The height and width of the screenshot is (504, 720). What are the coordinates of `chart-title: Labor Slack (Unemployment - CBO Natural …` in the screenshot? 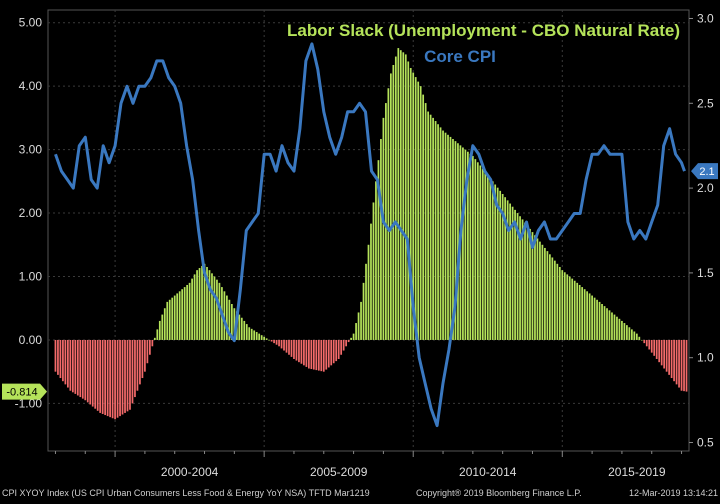 It's located at (483, 30).